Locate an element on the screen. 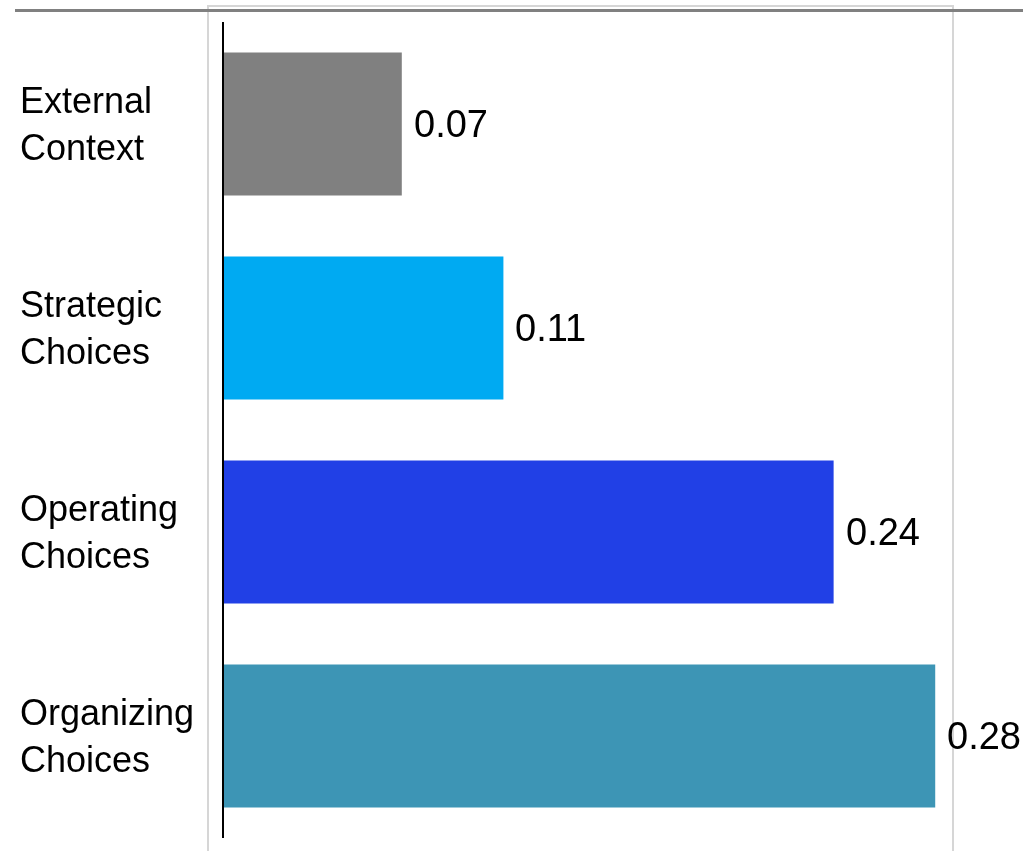  data-label: 0.24 is located at coordinates (883, 532).